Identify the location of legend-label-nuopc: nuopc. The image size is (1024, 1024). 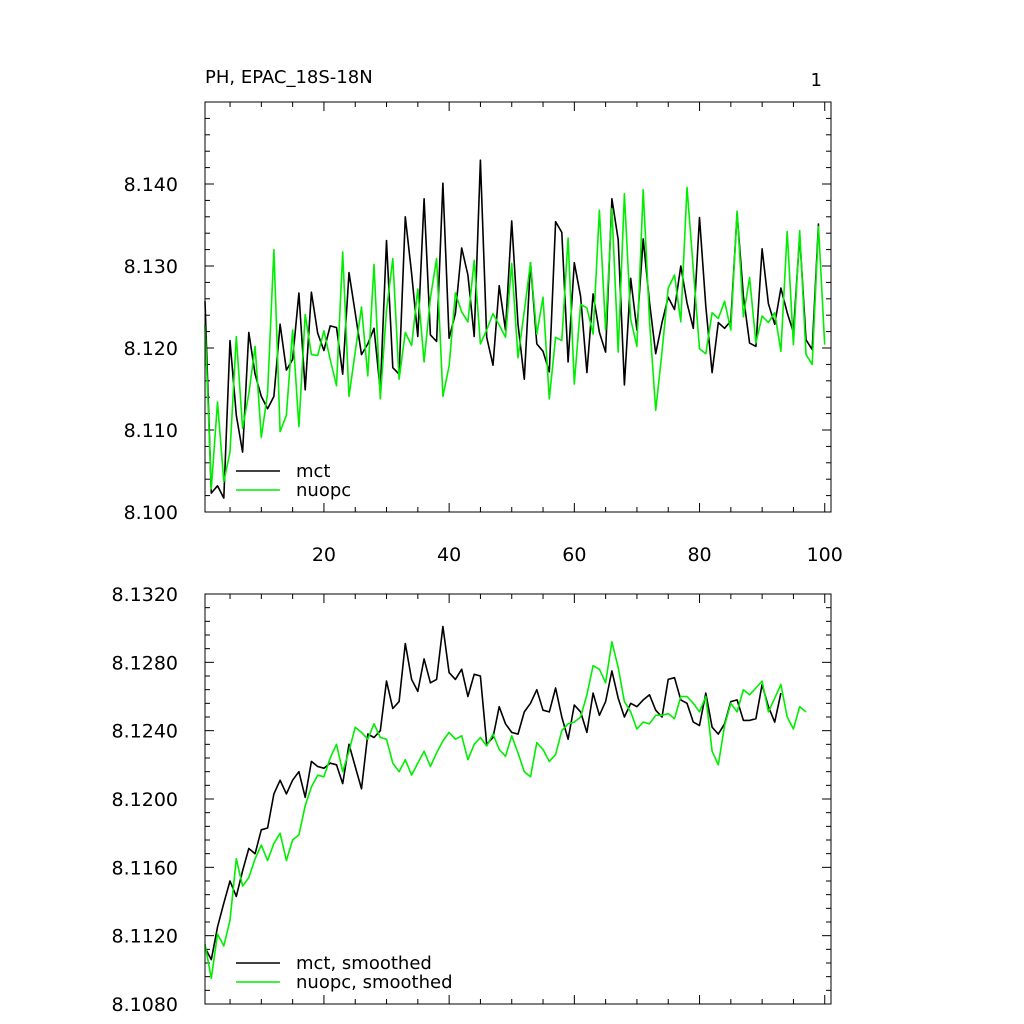
(323, 490).